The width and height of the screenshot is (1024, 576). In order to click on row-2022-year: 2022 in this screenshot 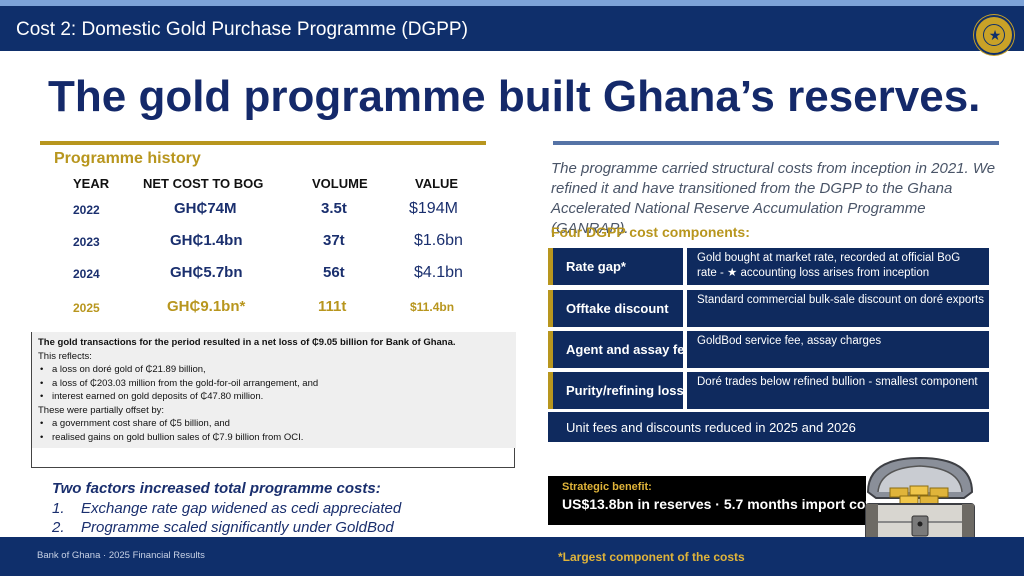, I will do `click(86, 210)`.